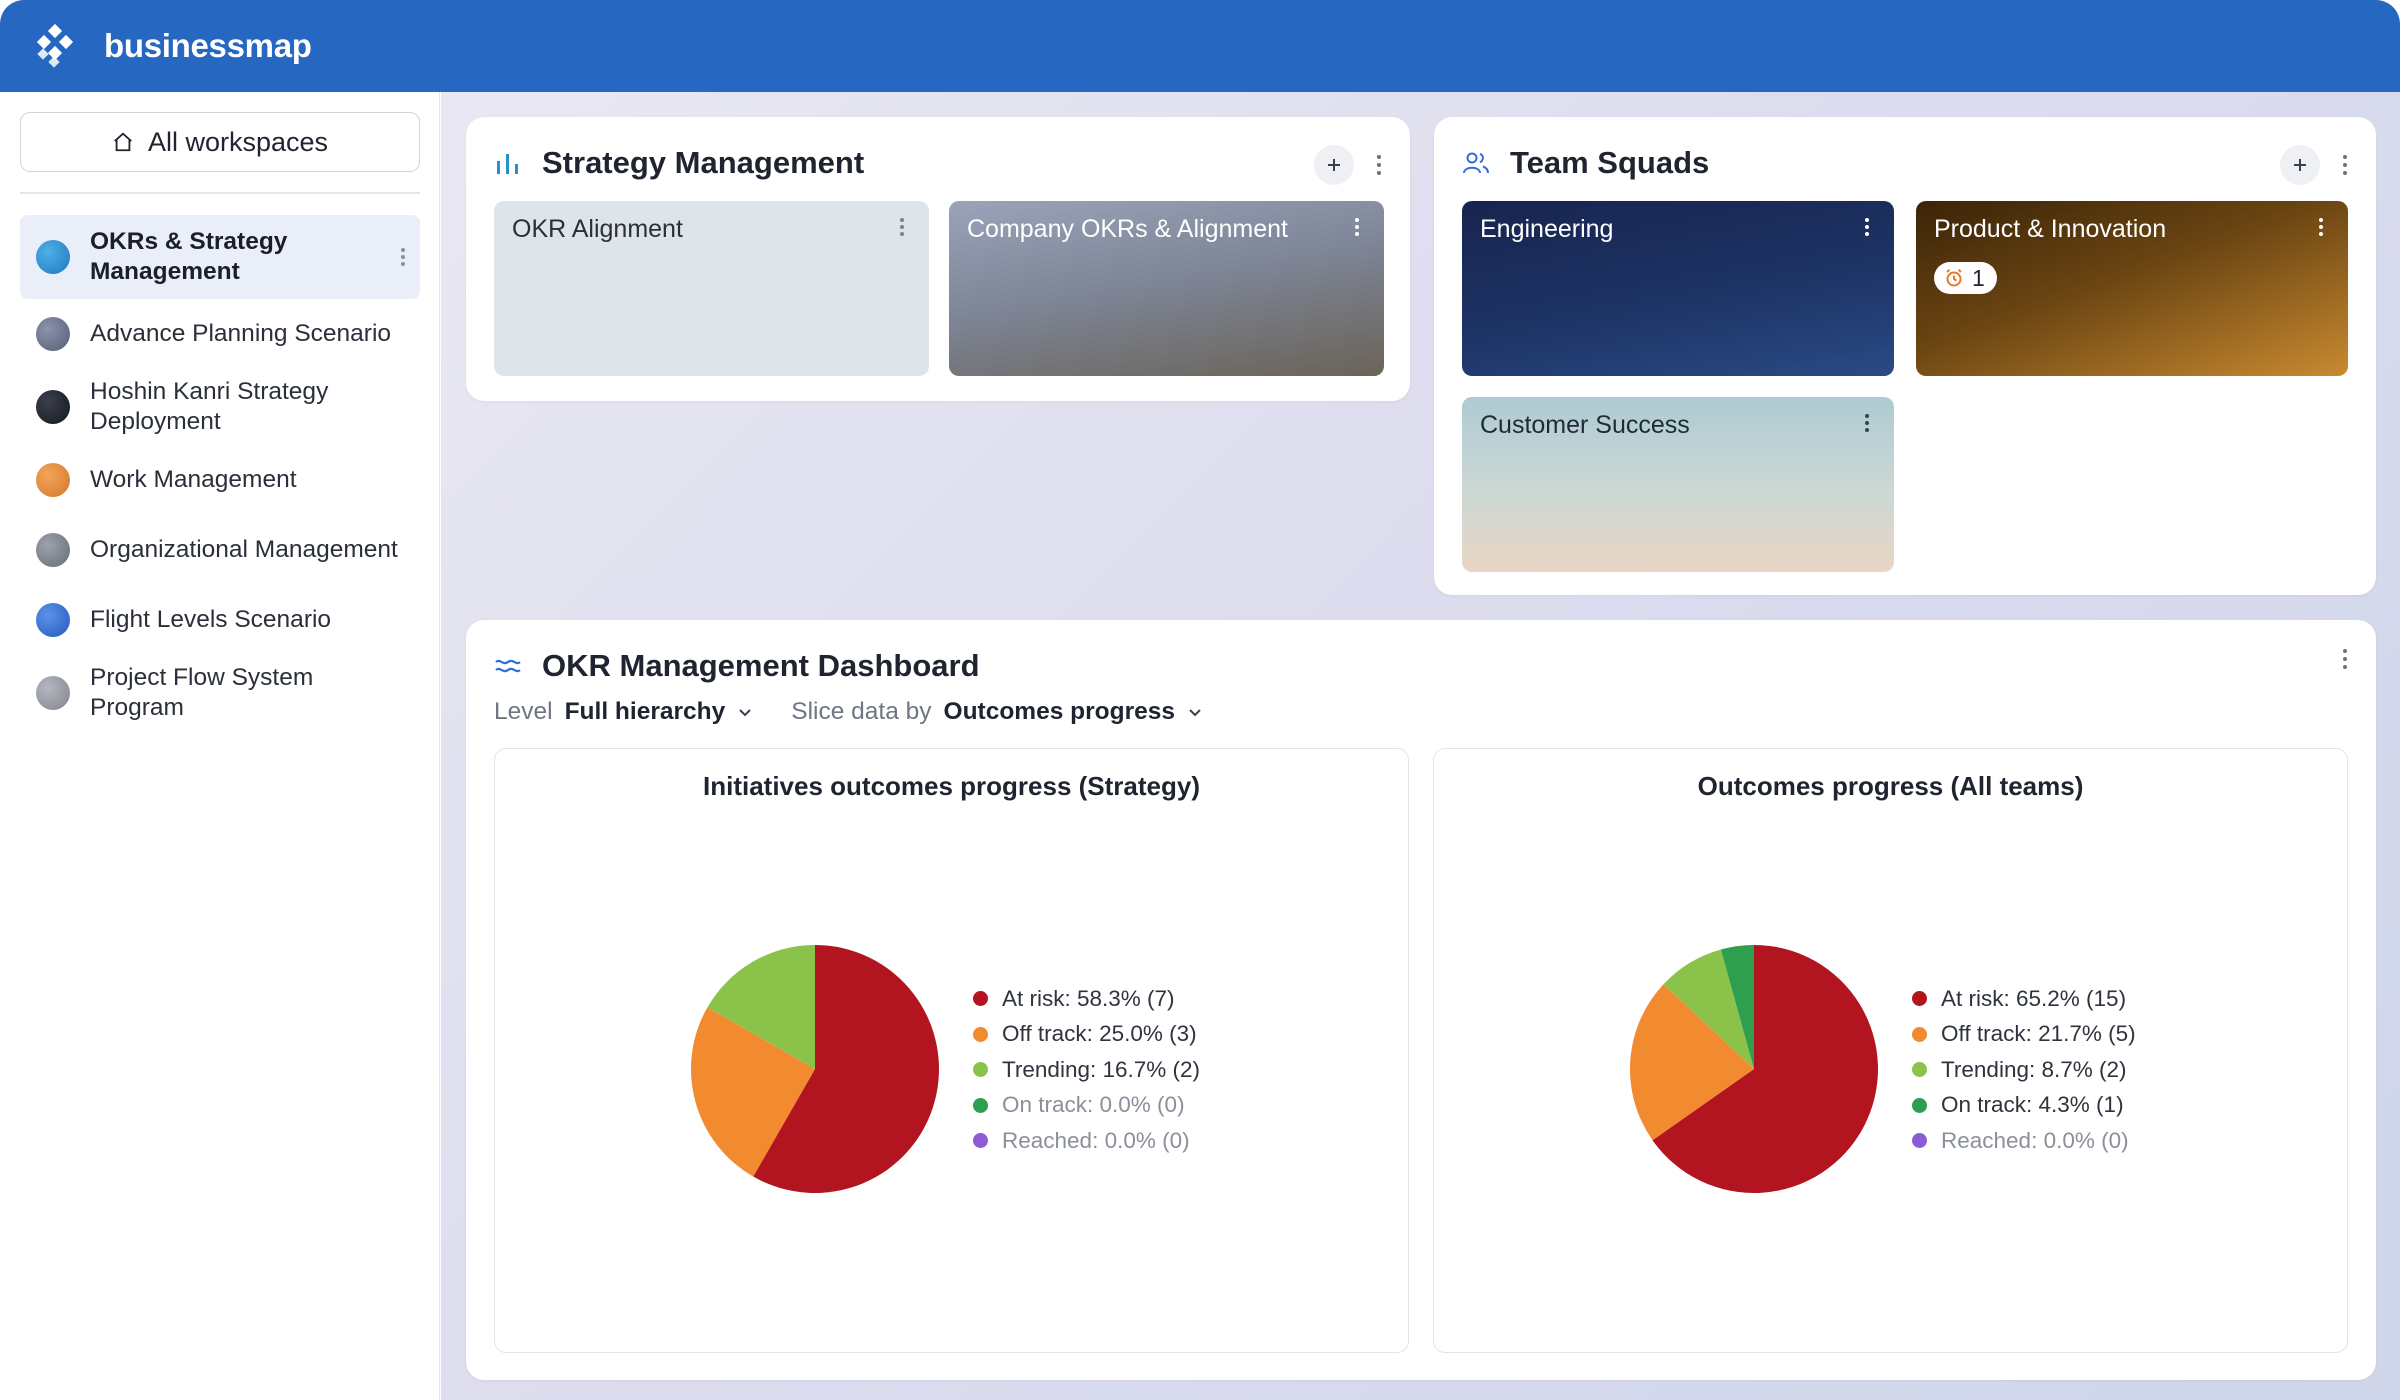 The image size is (2400, 1400). Describe the element at coordinates (1954, 278) in the screenshot. I see `alarm-clock-icon` at that location.